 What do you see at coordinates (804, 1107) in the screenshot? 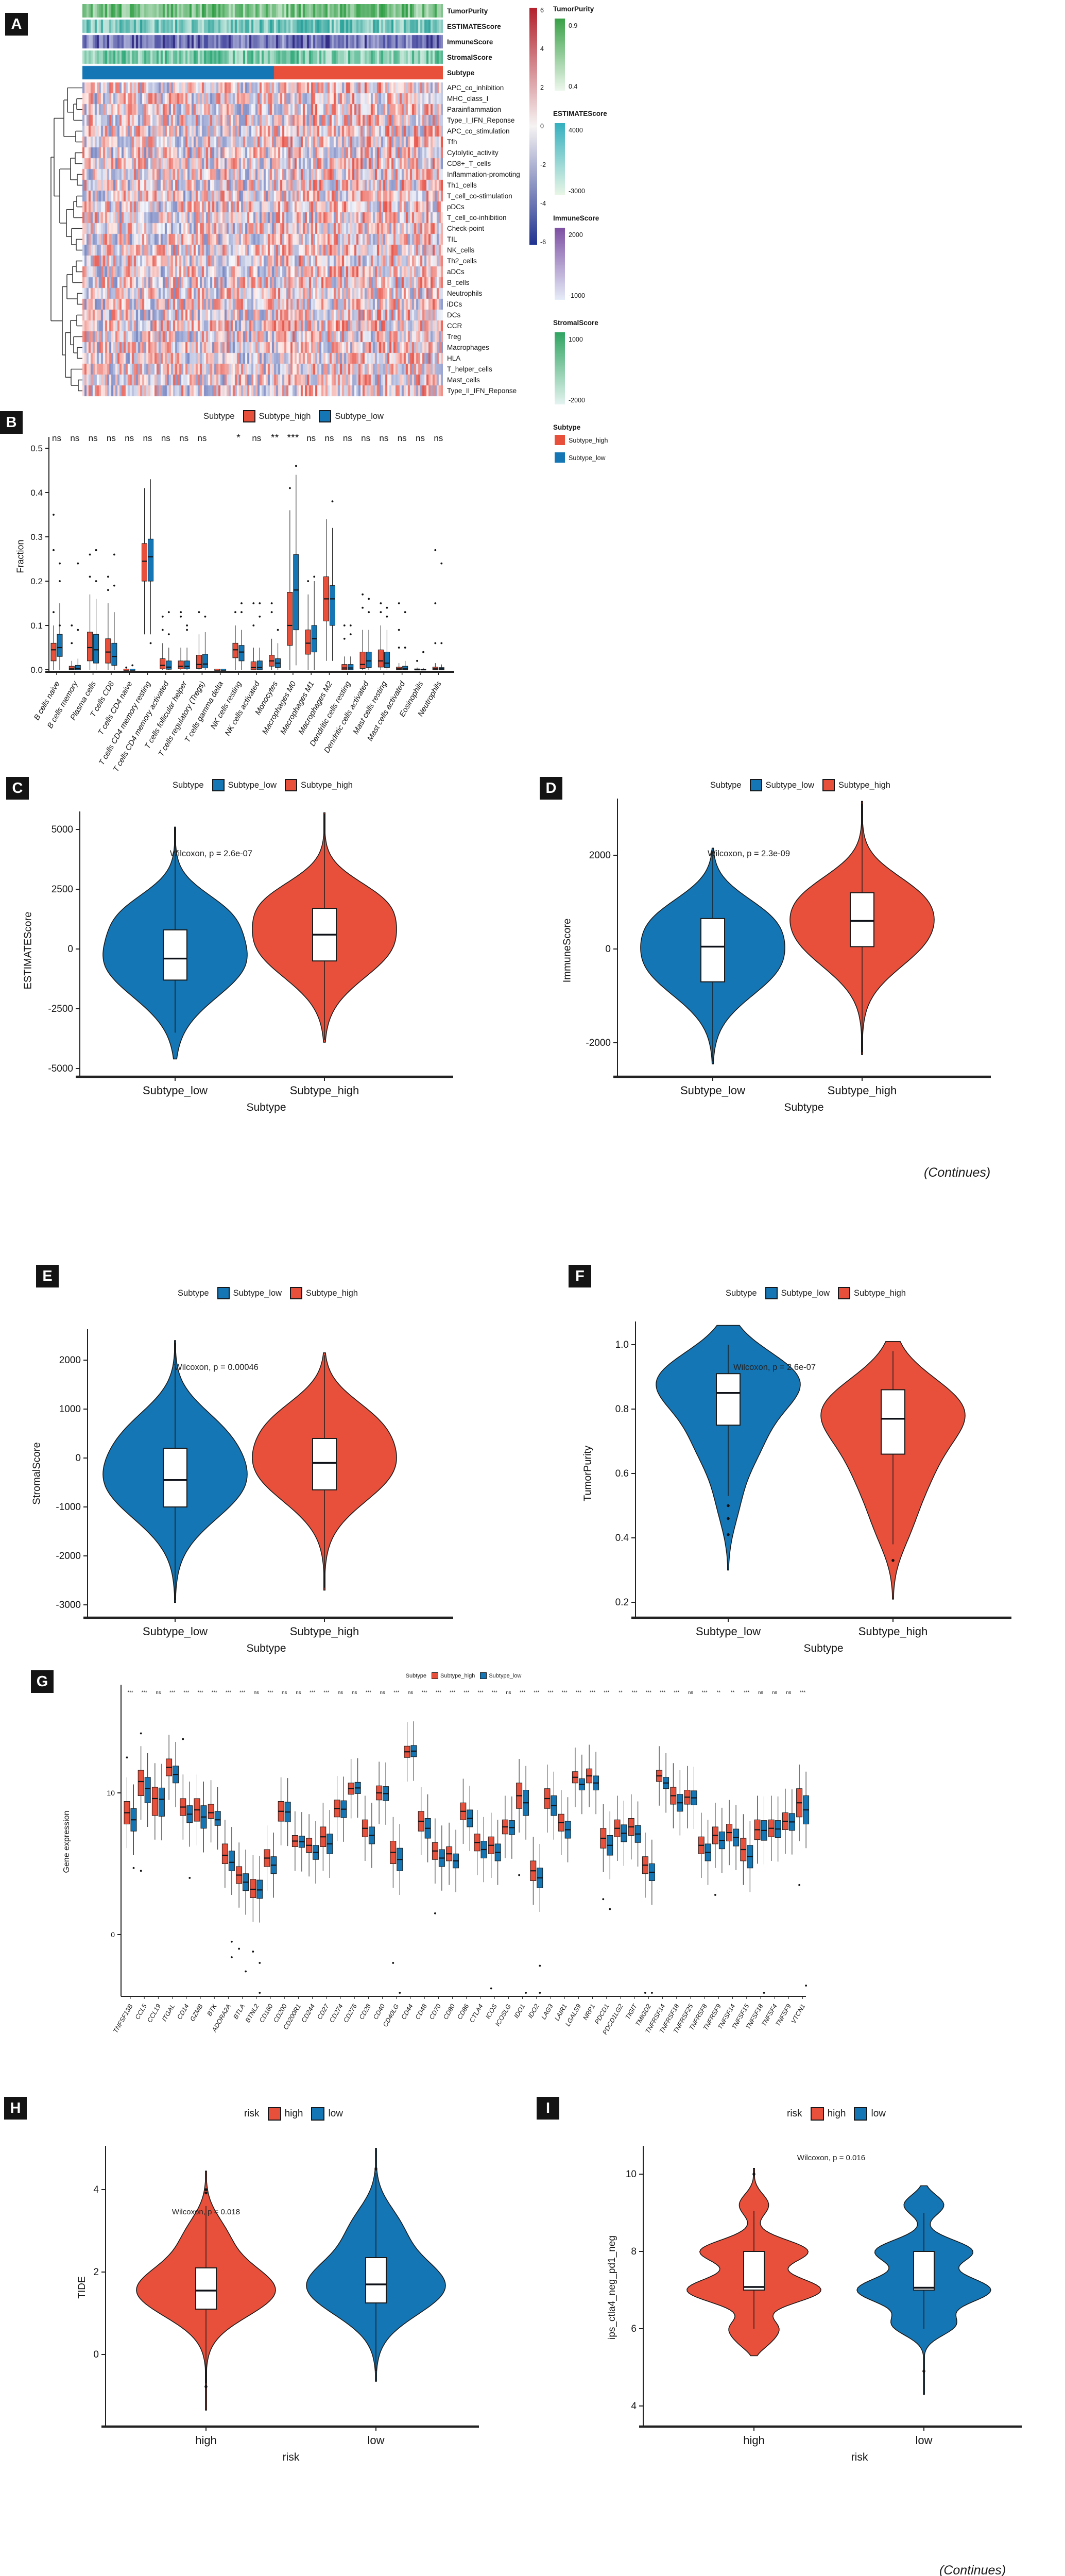
I see `x-axis-title-D: Subtype` at bounding box center [804, 1107].